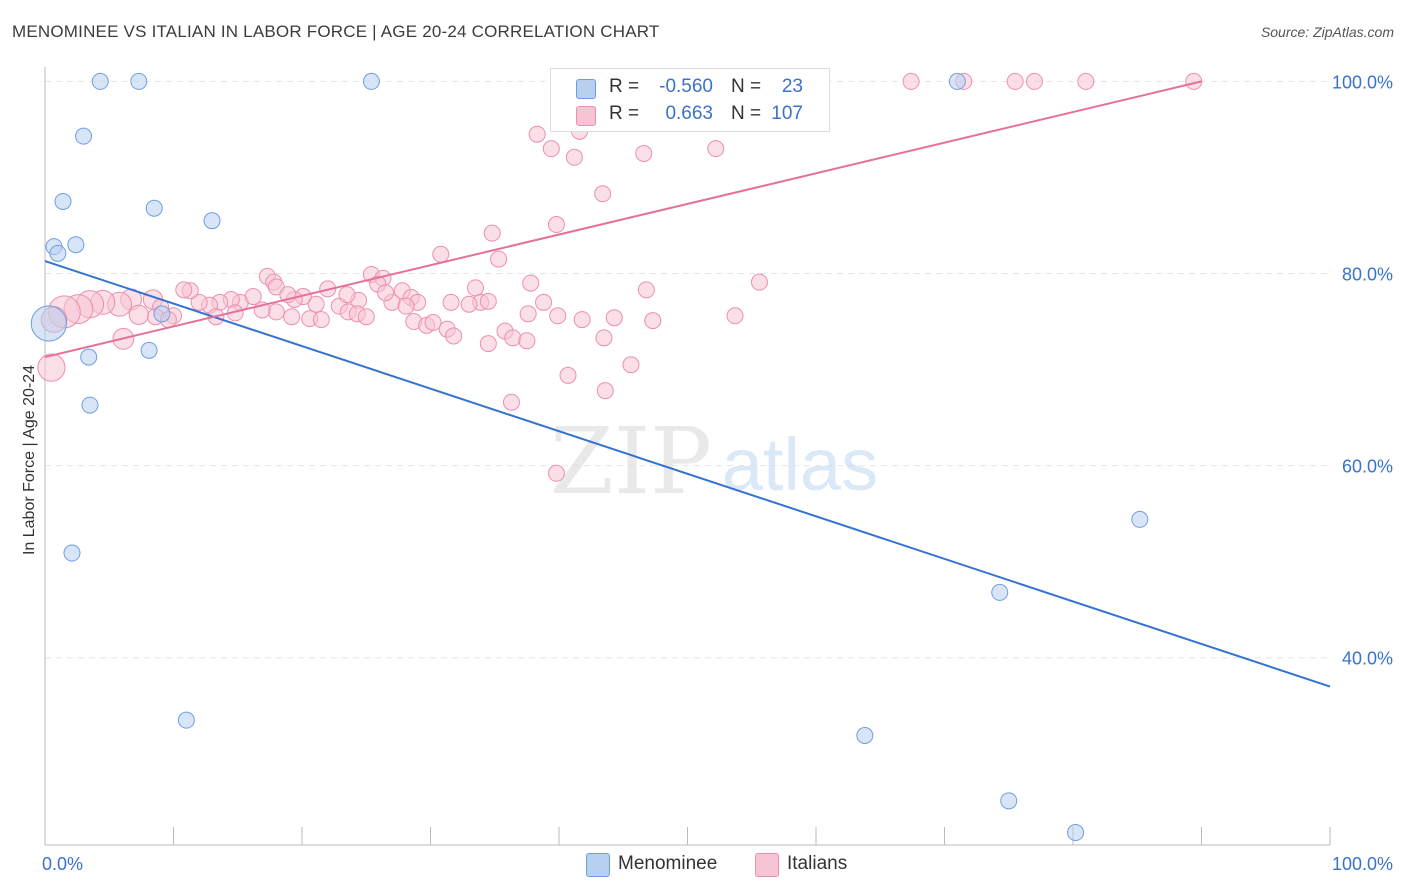  Describe the element at coordinates (686, 86) in the screenshot. I see `r-value: -0.560` at that location.